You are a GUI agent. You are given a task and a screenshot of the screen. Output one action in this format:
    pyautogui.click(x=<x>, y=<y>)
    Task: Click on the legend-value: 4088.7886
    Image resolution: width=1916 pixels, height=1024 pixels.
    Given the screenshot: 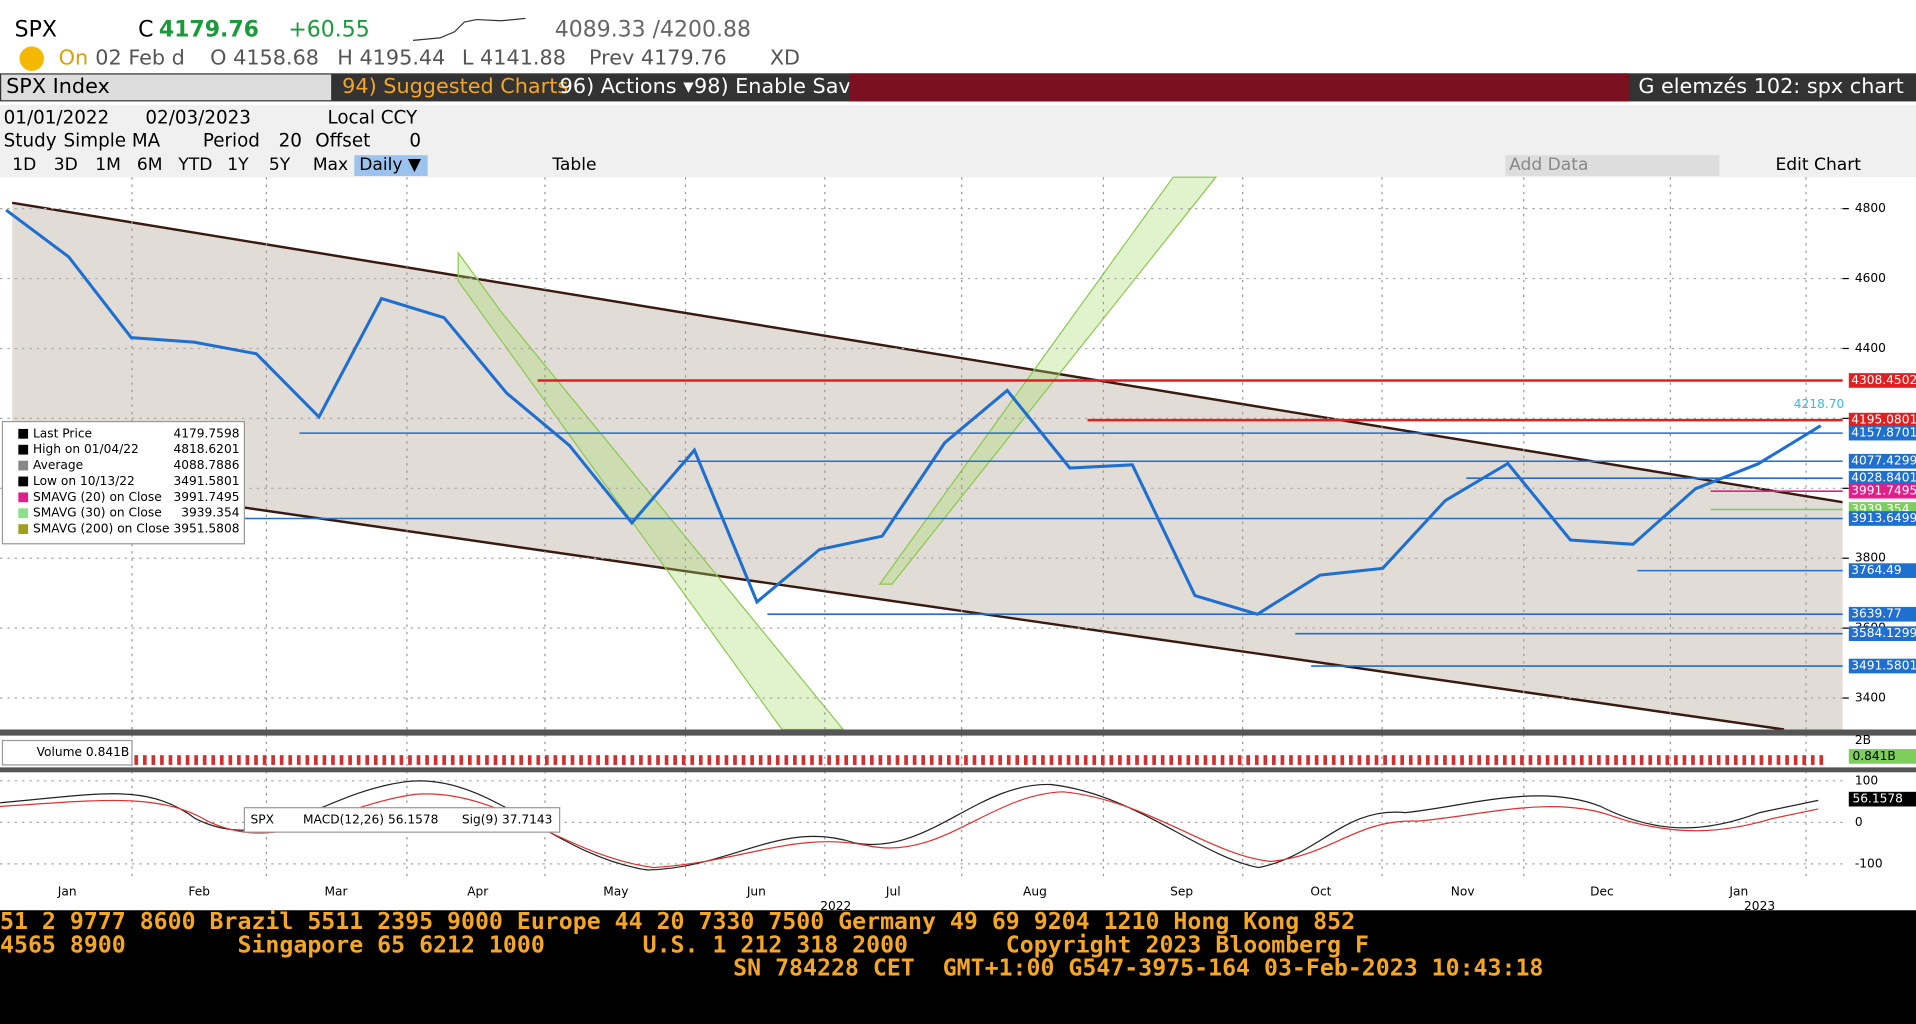 What is the action you would take?
    pyautogui.click(x=206, y=465)
    